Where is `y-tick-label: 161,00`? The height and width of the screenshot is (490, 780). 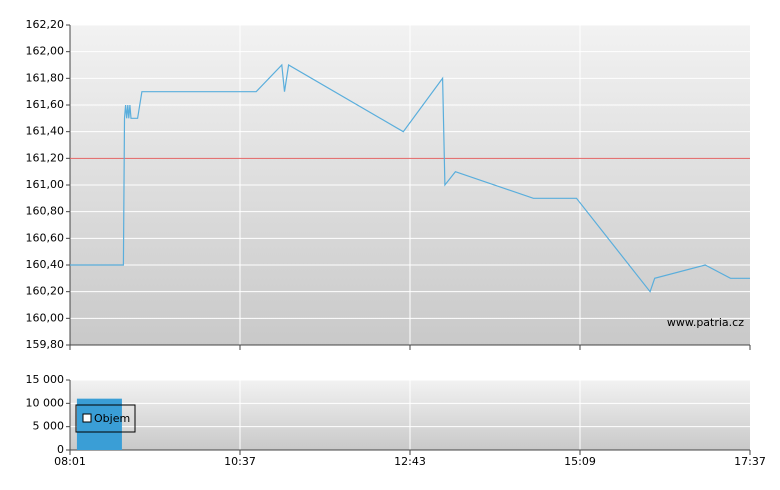 y-tick-label: 161,00 is located at coordinates (45, 184).